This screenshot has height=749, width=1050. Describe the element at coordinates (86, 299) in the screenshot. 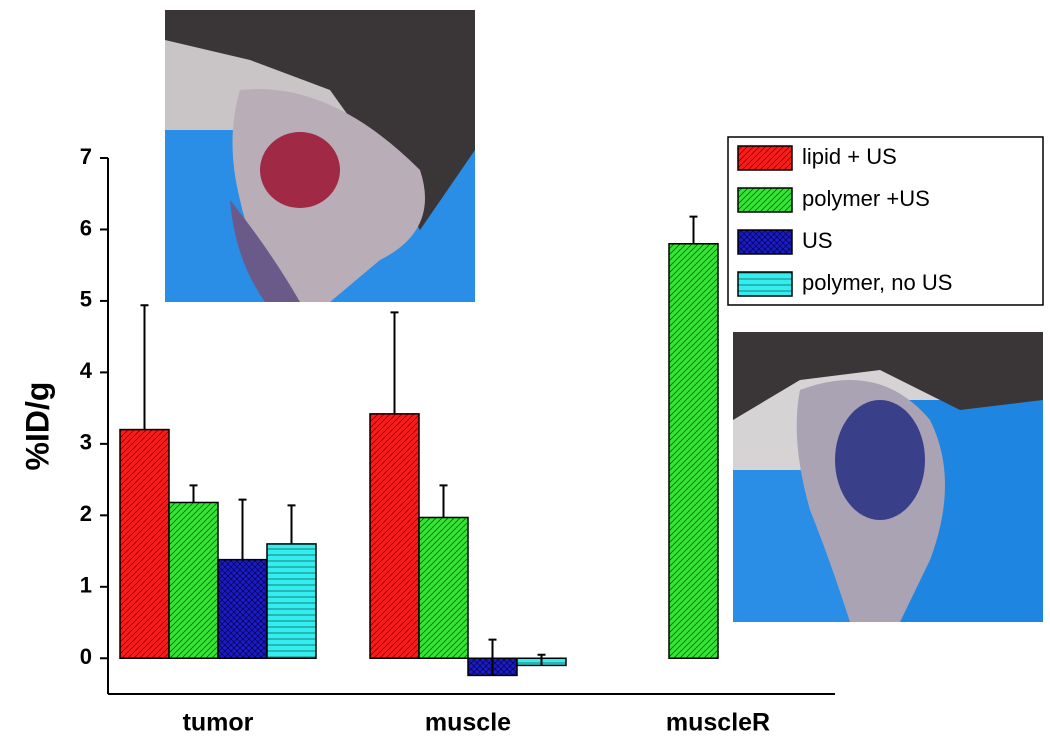

I see `y-tick-label: 5` at that location.